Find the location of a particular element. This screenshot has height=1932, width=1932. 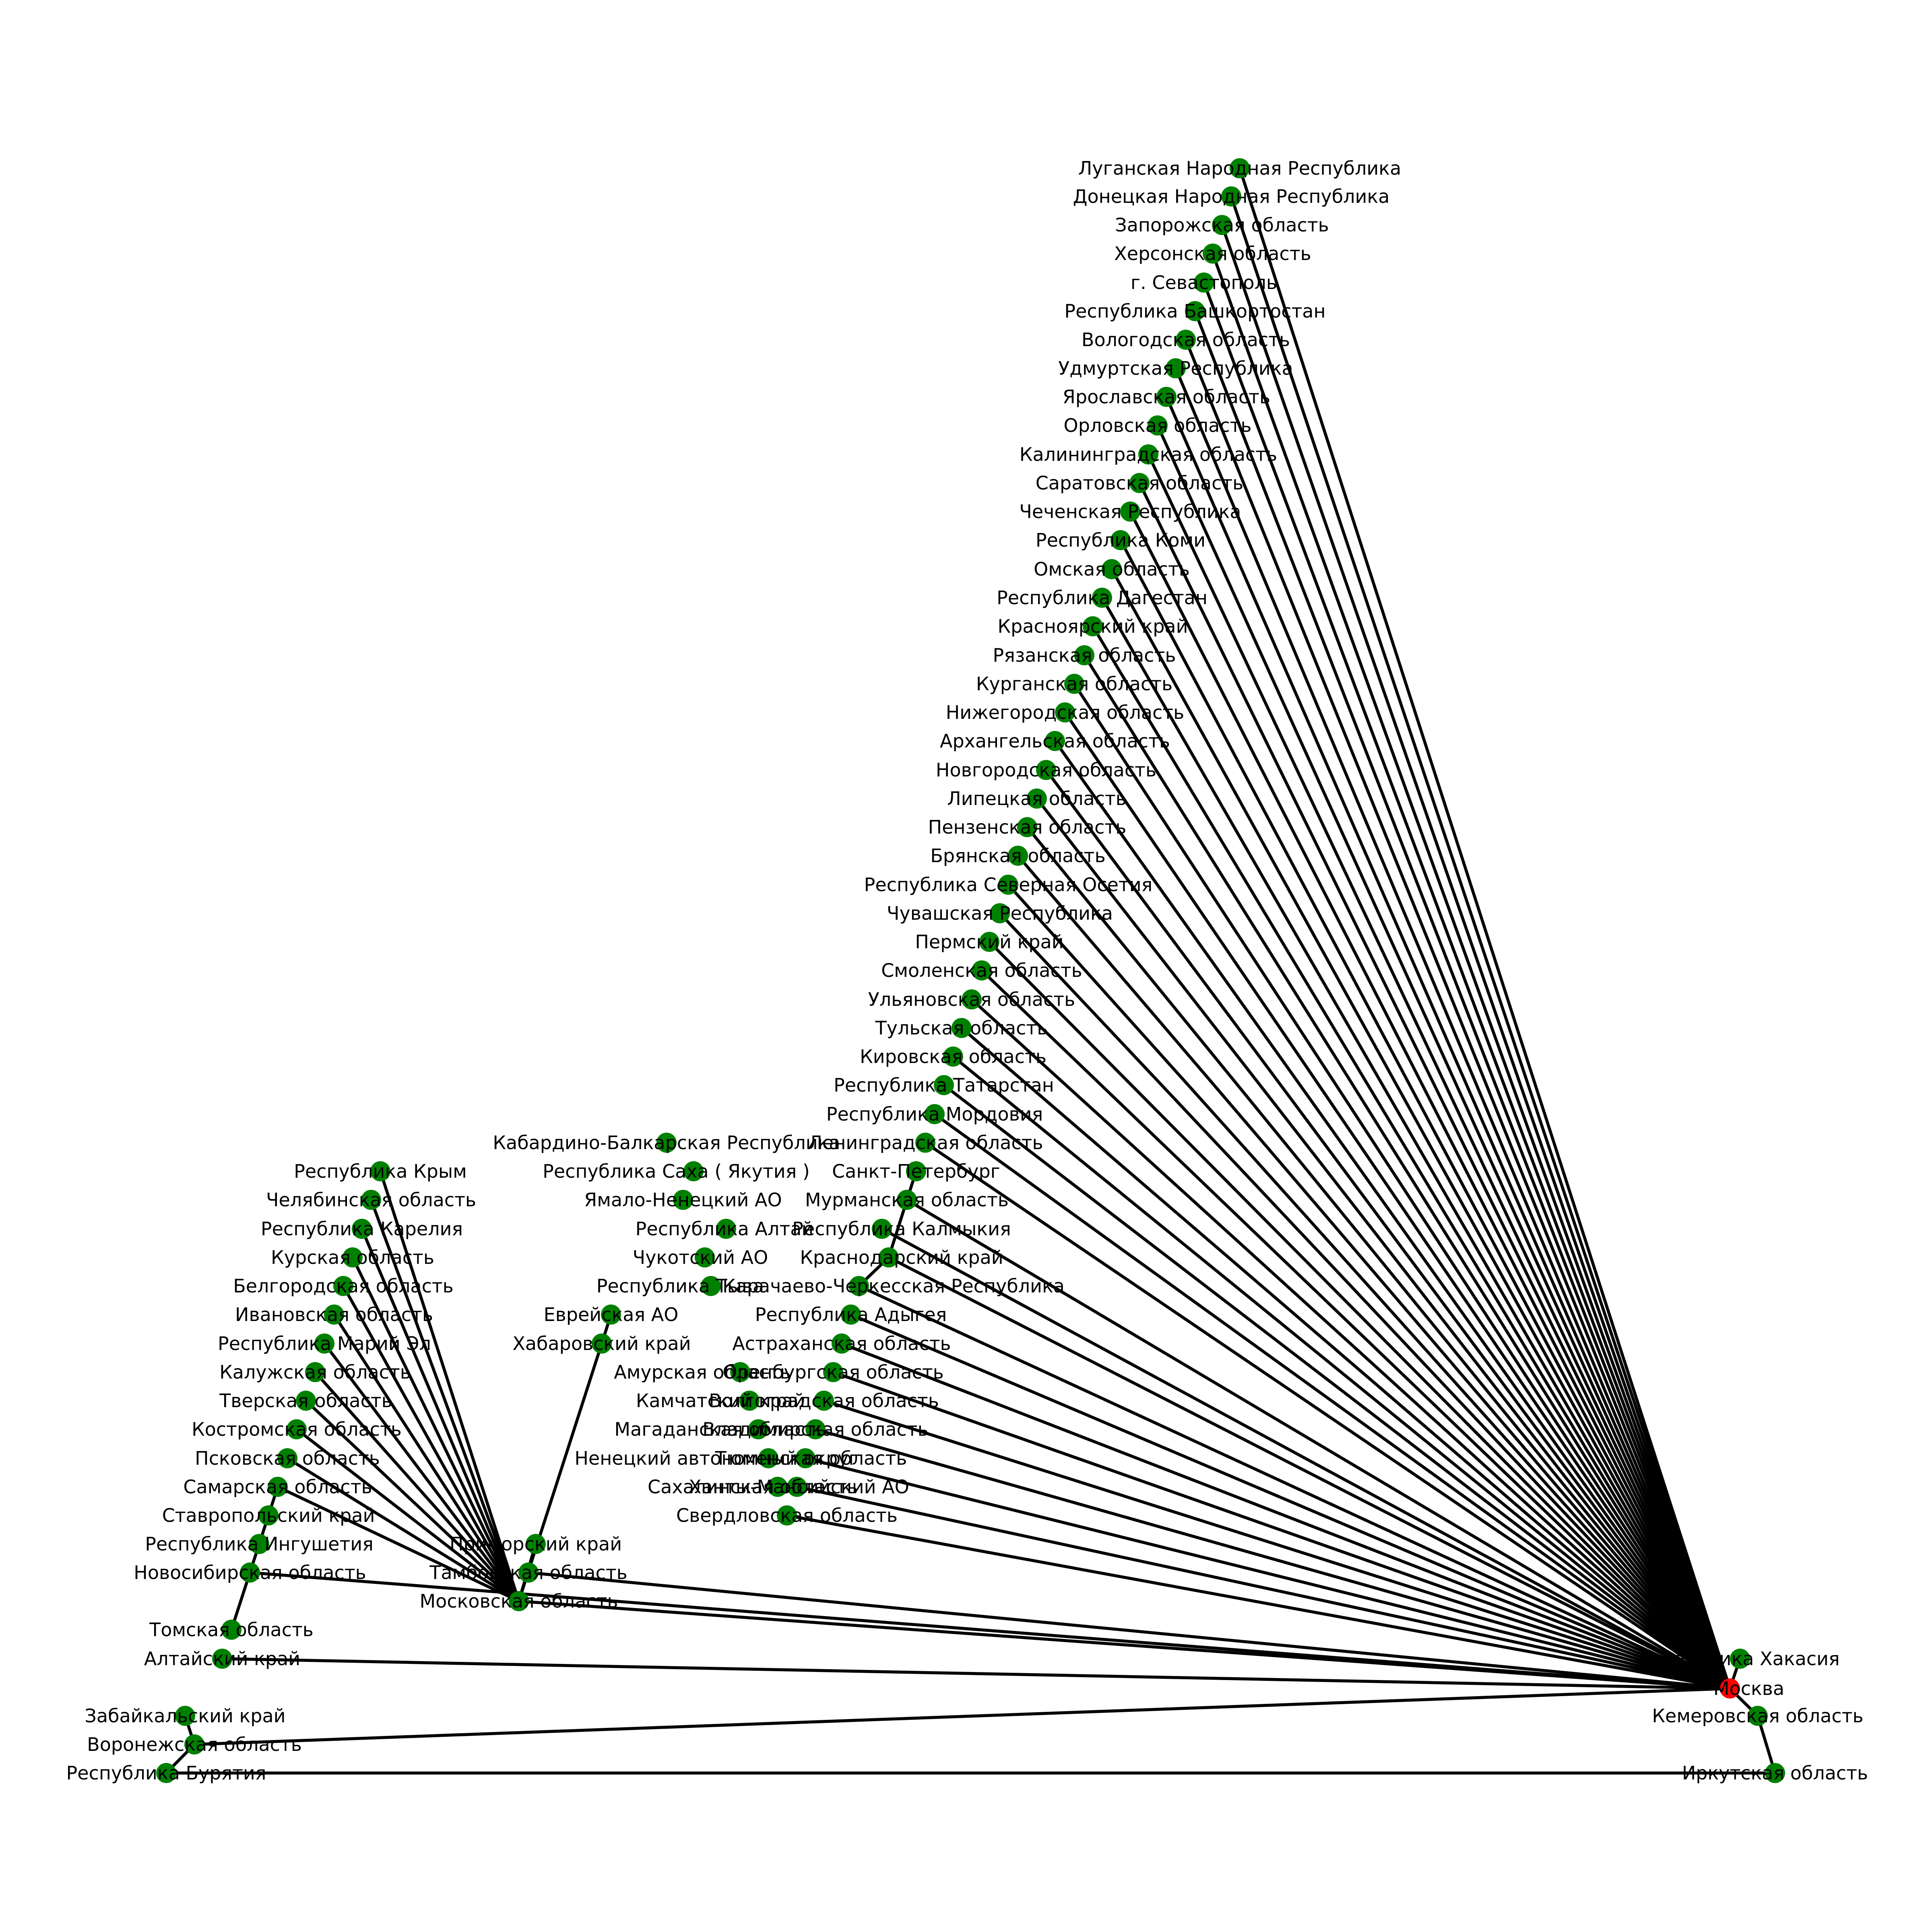

node-label: Краснодарский край is located at coordinates (901, 1257).